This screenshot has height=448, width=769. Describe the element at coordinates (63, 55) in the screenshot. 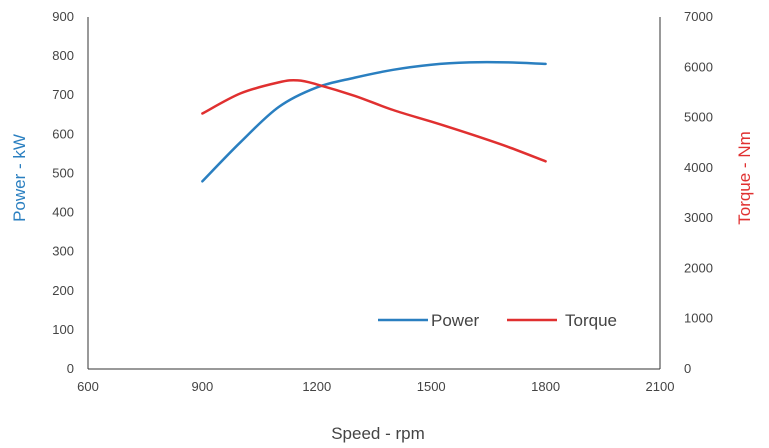

I see `left-y-tick-label: 800` at that location.